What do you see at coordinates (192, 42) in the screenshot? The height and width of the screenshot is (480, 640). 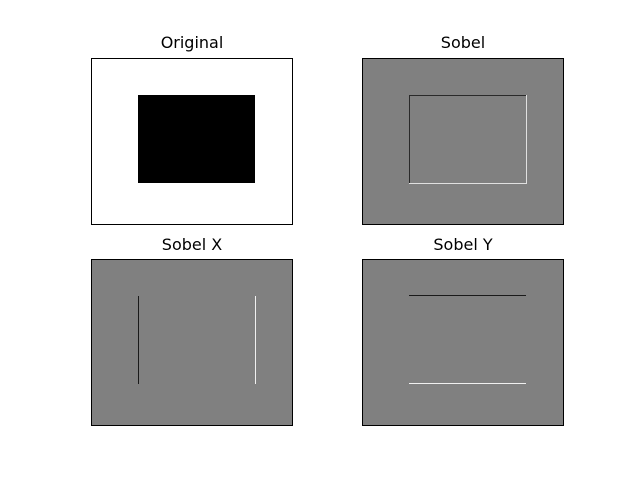 I see `panel-title-original: Original` at bounding box center [192, 42].